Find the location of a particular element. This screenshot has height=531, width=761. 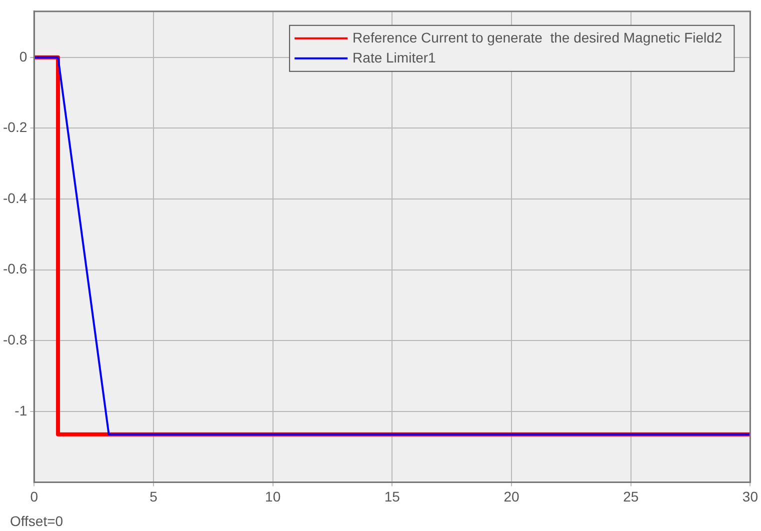

x-tick-label: 15 is located at coordinates (392, 496).